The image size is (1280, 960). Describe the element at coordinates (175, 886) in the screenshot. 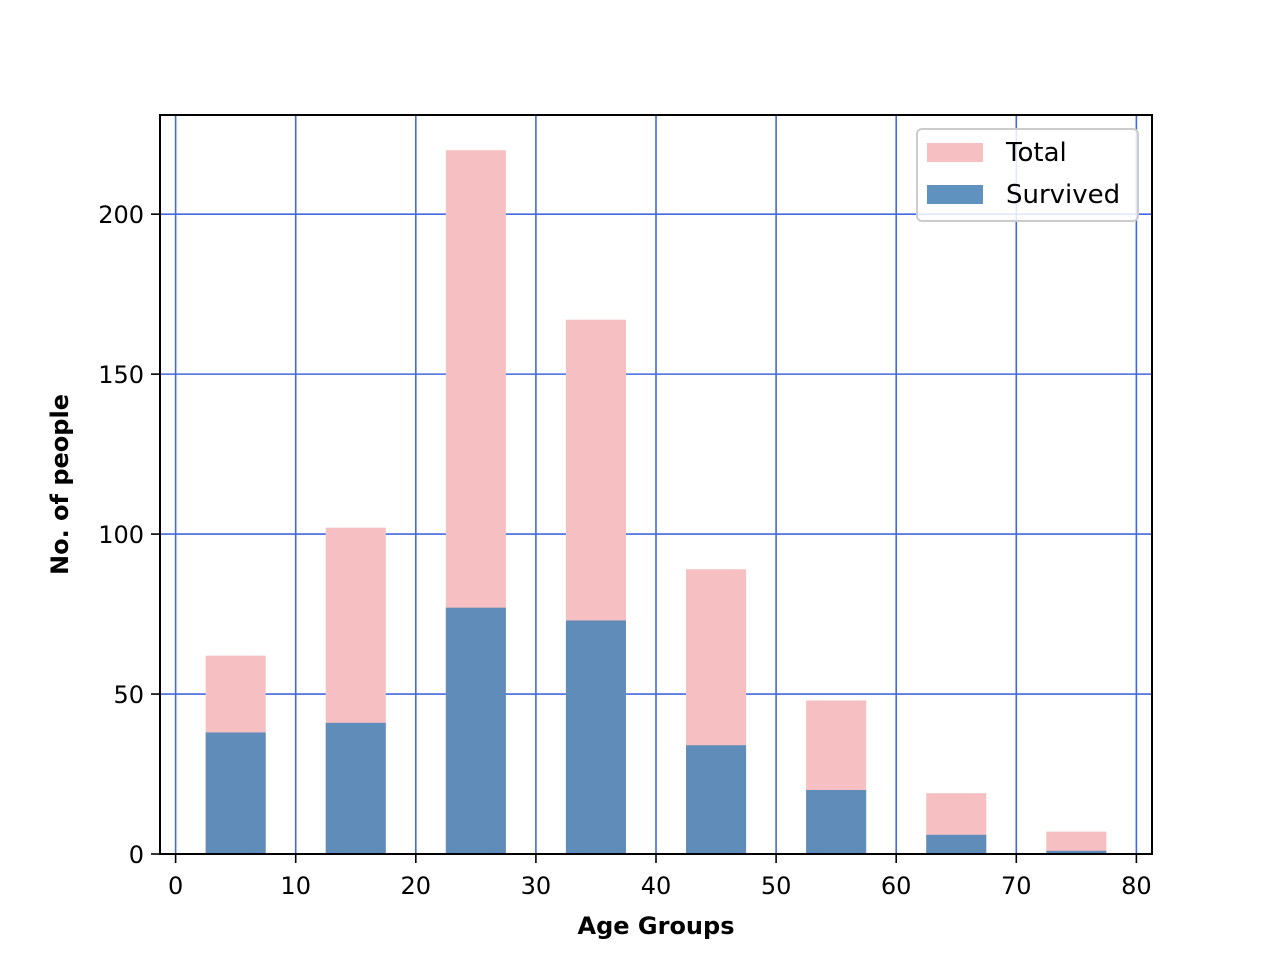

I see `x-tick-label: 0` at that location.